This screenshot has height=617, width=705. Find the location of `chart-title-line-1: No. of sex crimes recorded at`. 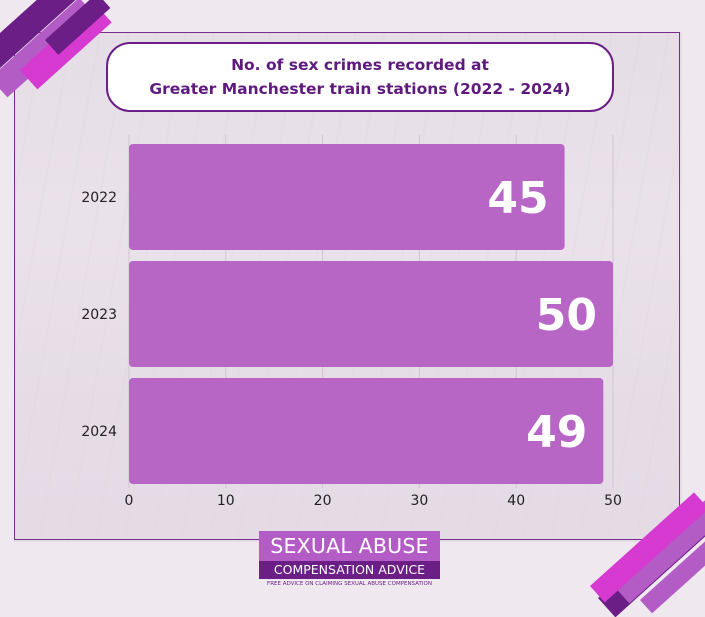

chart-title-line-1: No. of sex crimes recorded at is located at coordinates (360, 65).